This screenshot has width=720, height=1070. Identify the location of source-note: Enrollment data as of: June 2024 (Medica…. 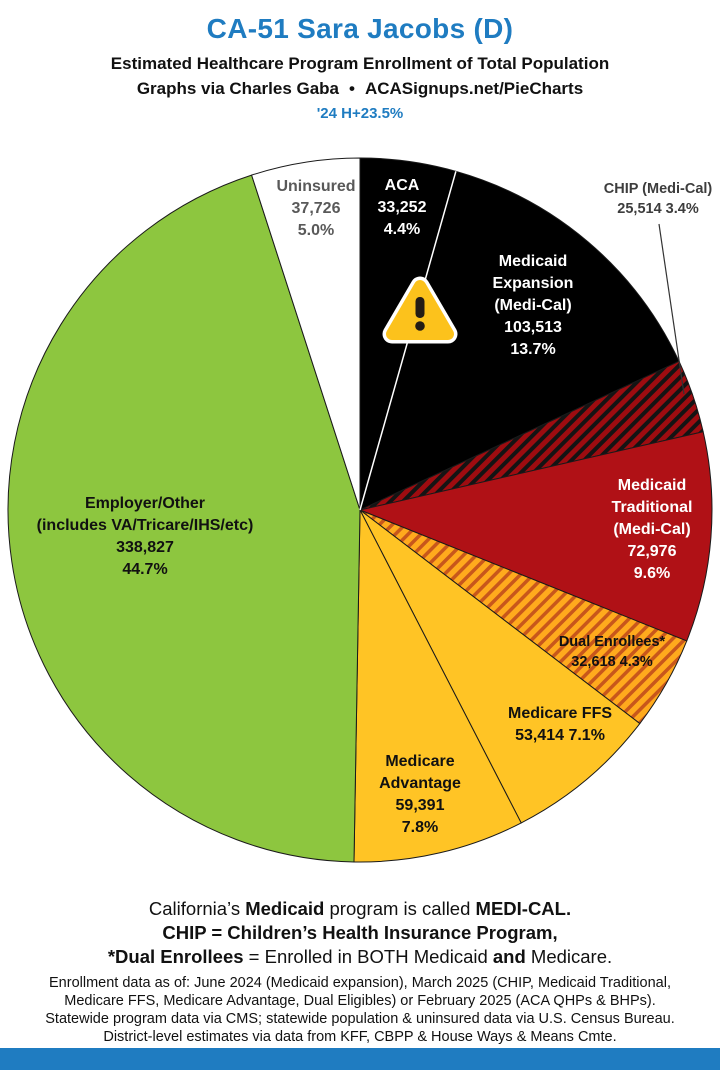
(360, 1010).